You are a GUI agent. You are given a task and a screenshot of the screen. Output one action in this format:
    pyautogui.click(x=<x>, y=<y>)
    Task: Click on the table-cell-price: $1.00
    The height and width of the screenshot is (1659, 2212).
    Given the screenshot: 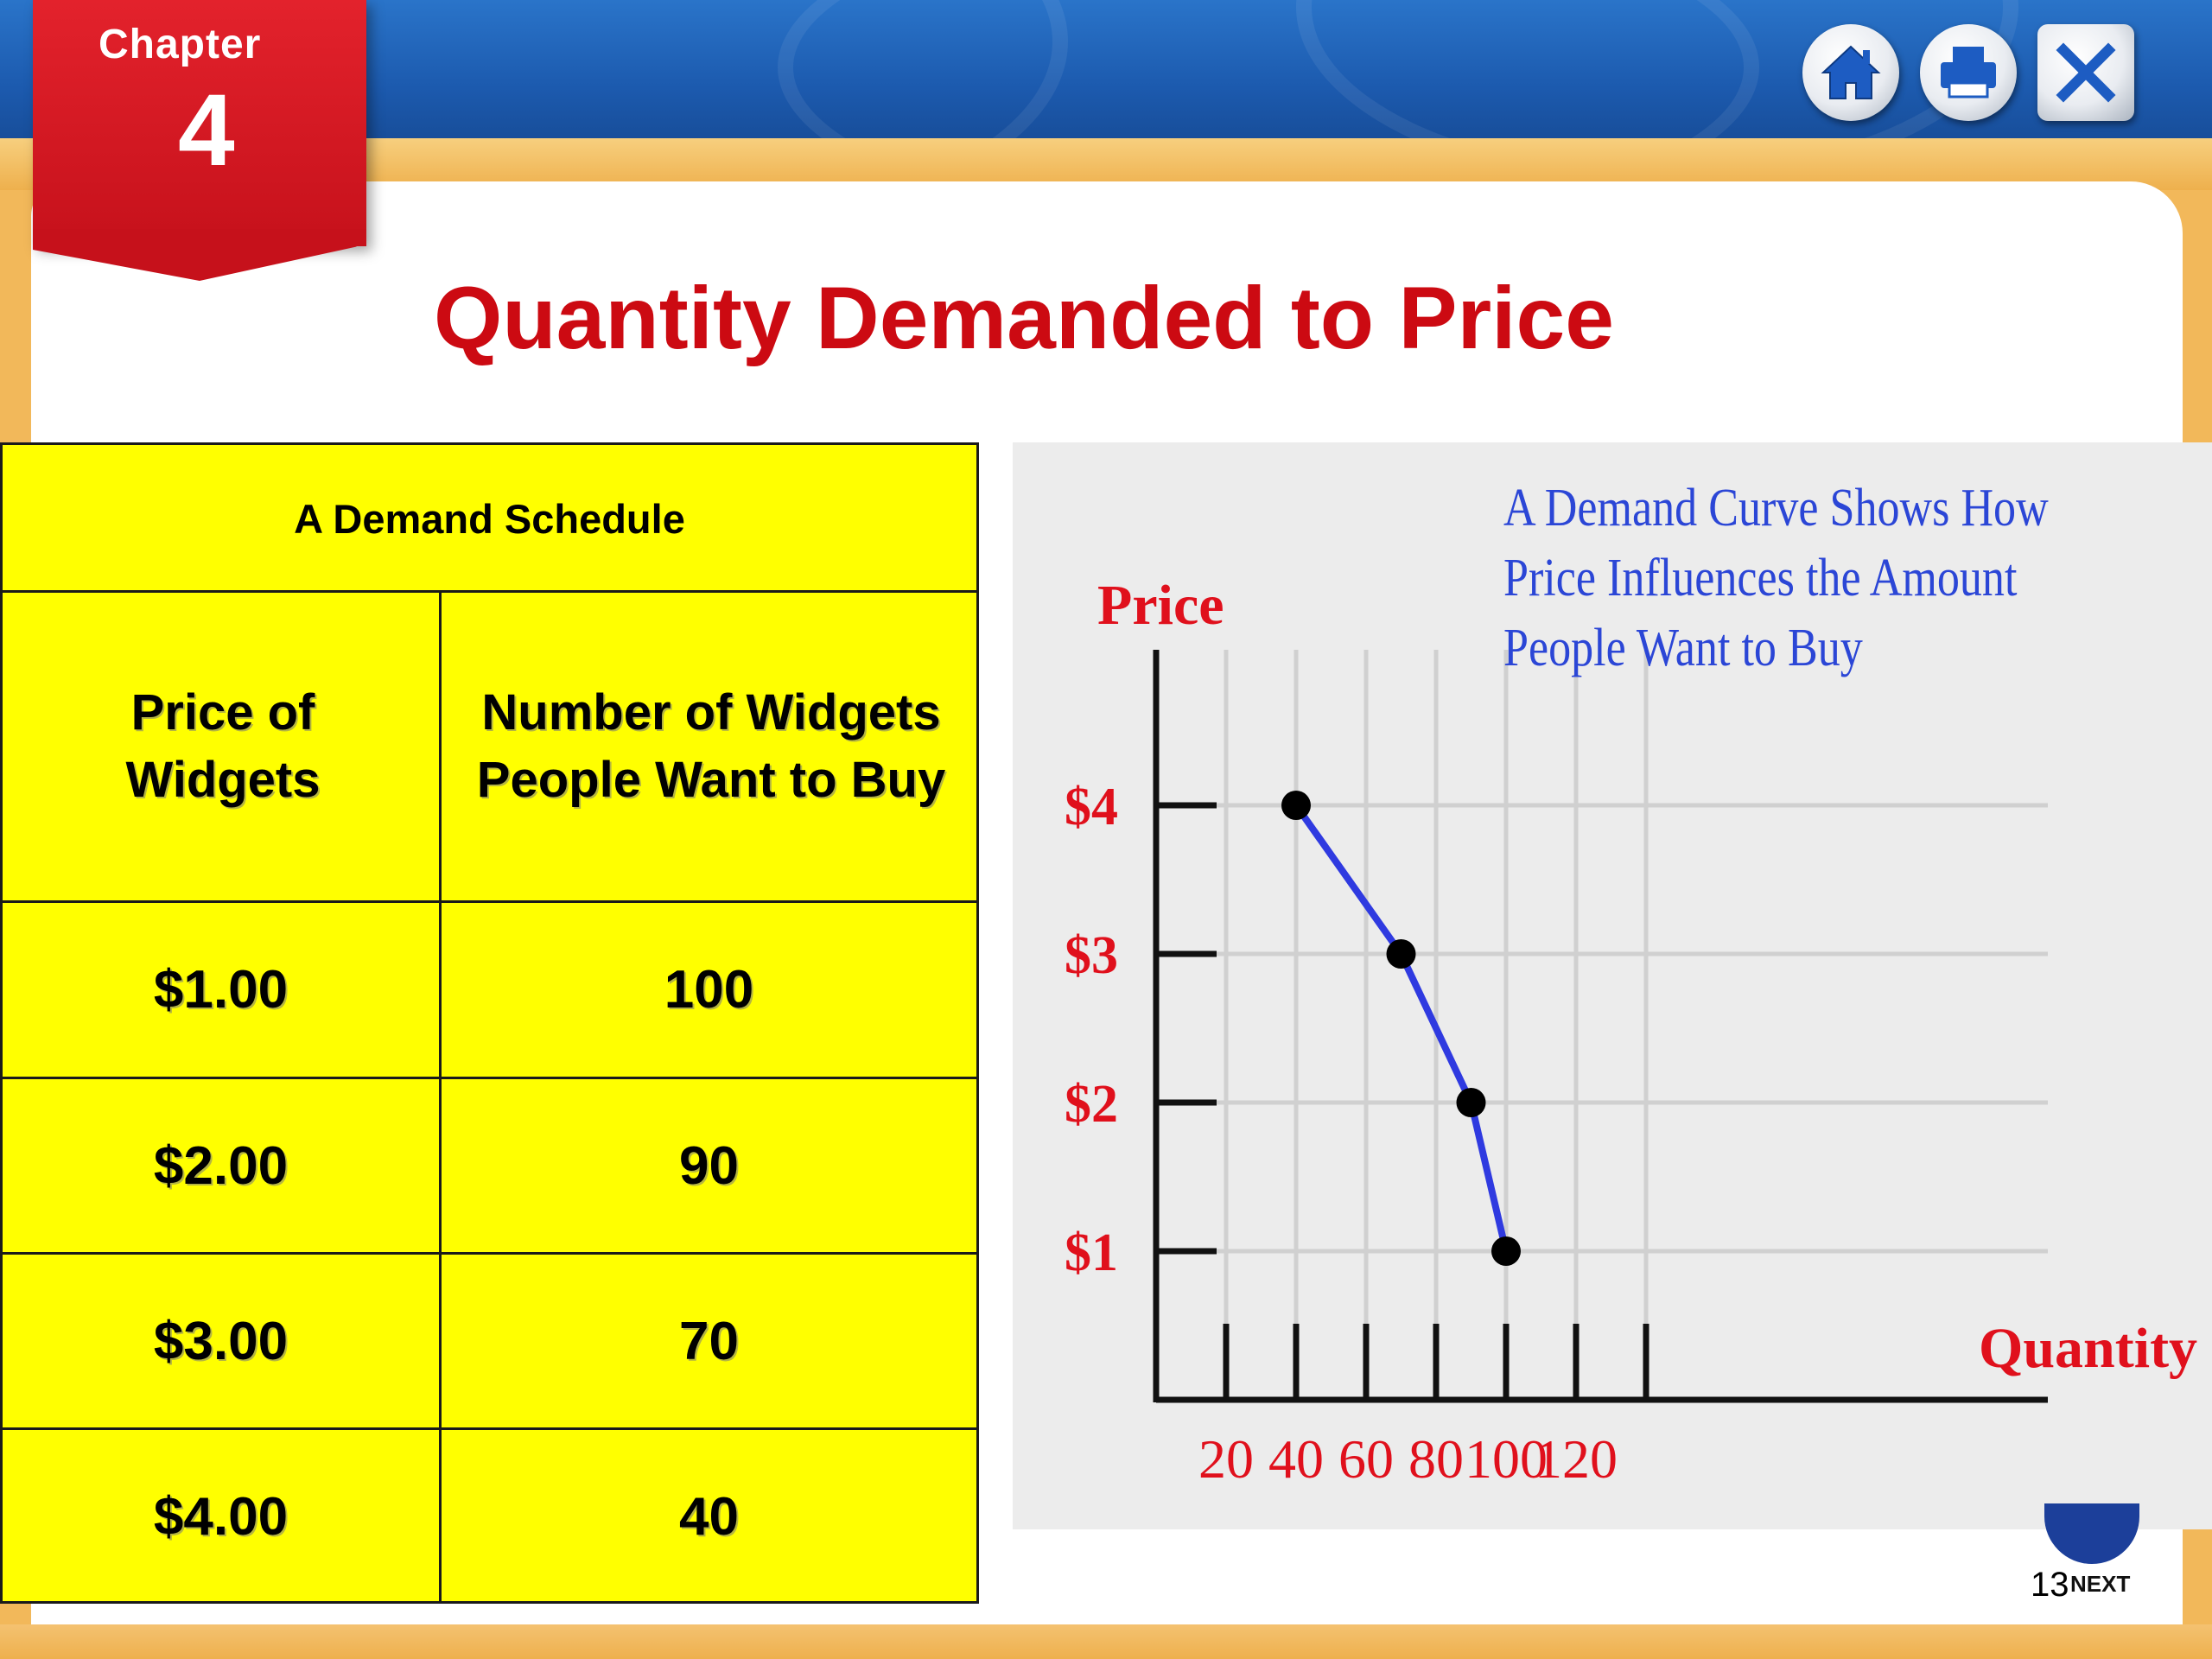 What is the action you would take?
    pyautogui.click(x=221, y=990)
    